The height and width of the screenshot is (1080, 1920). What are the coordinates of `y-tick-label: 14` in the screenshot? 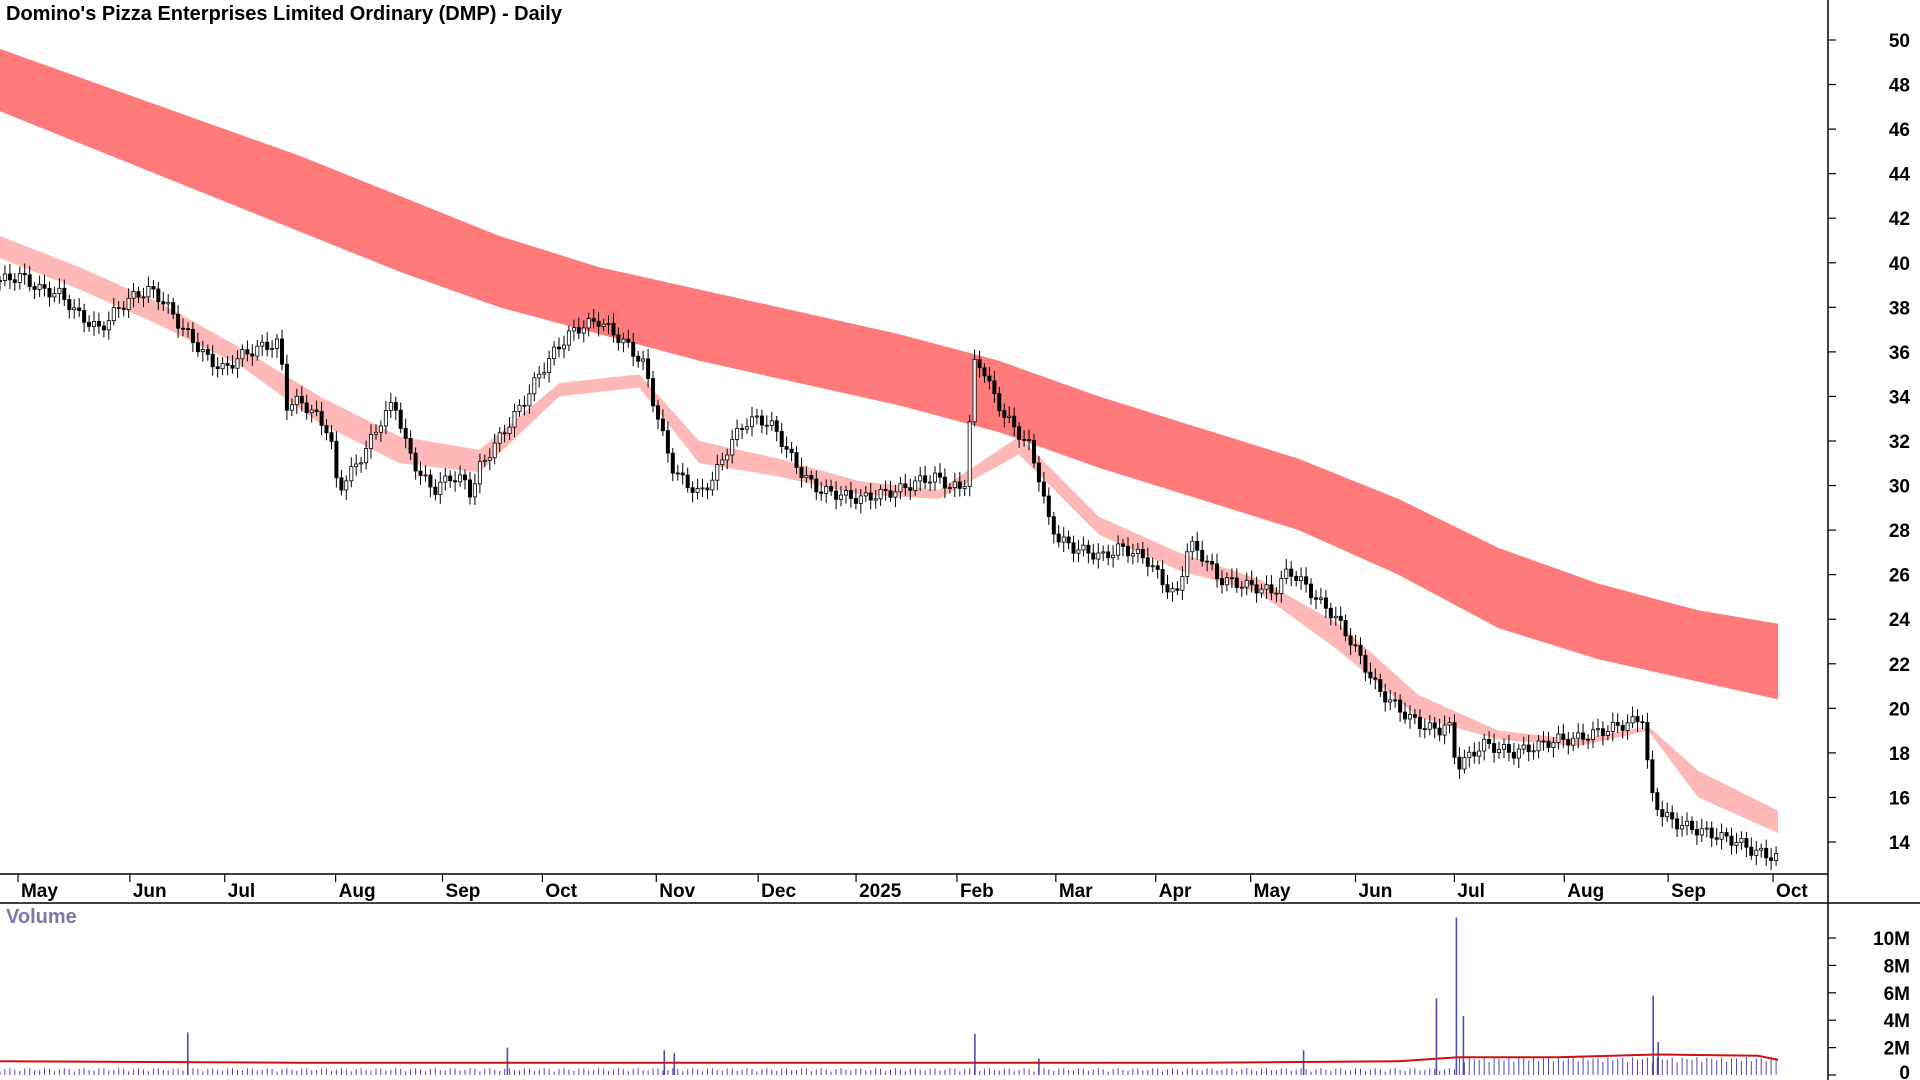 It's located at (1900, 843).